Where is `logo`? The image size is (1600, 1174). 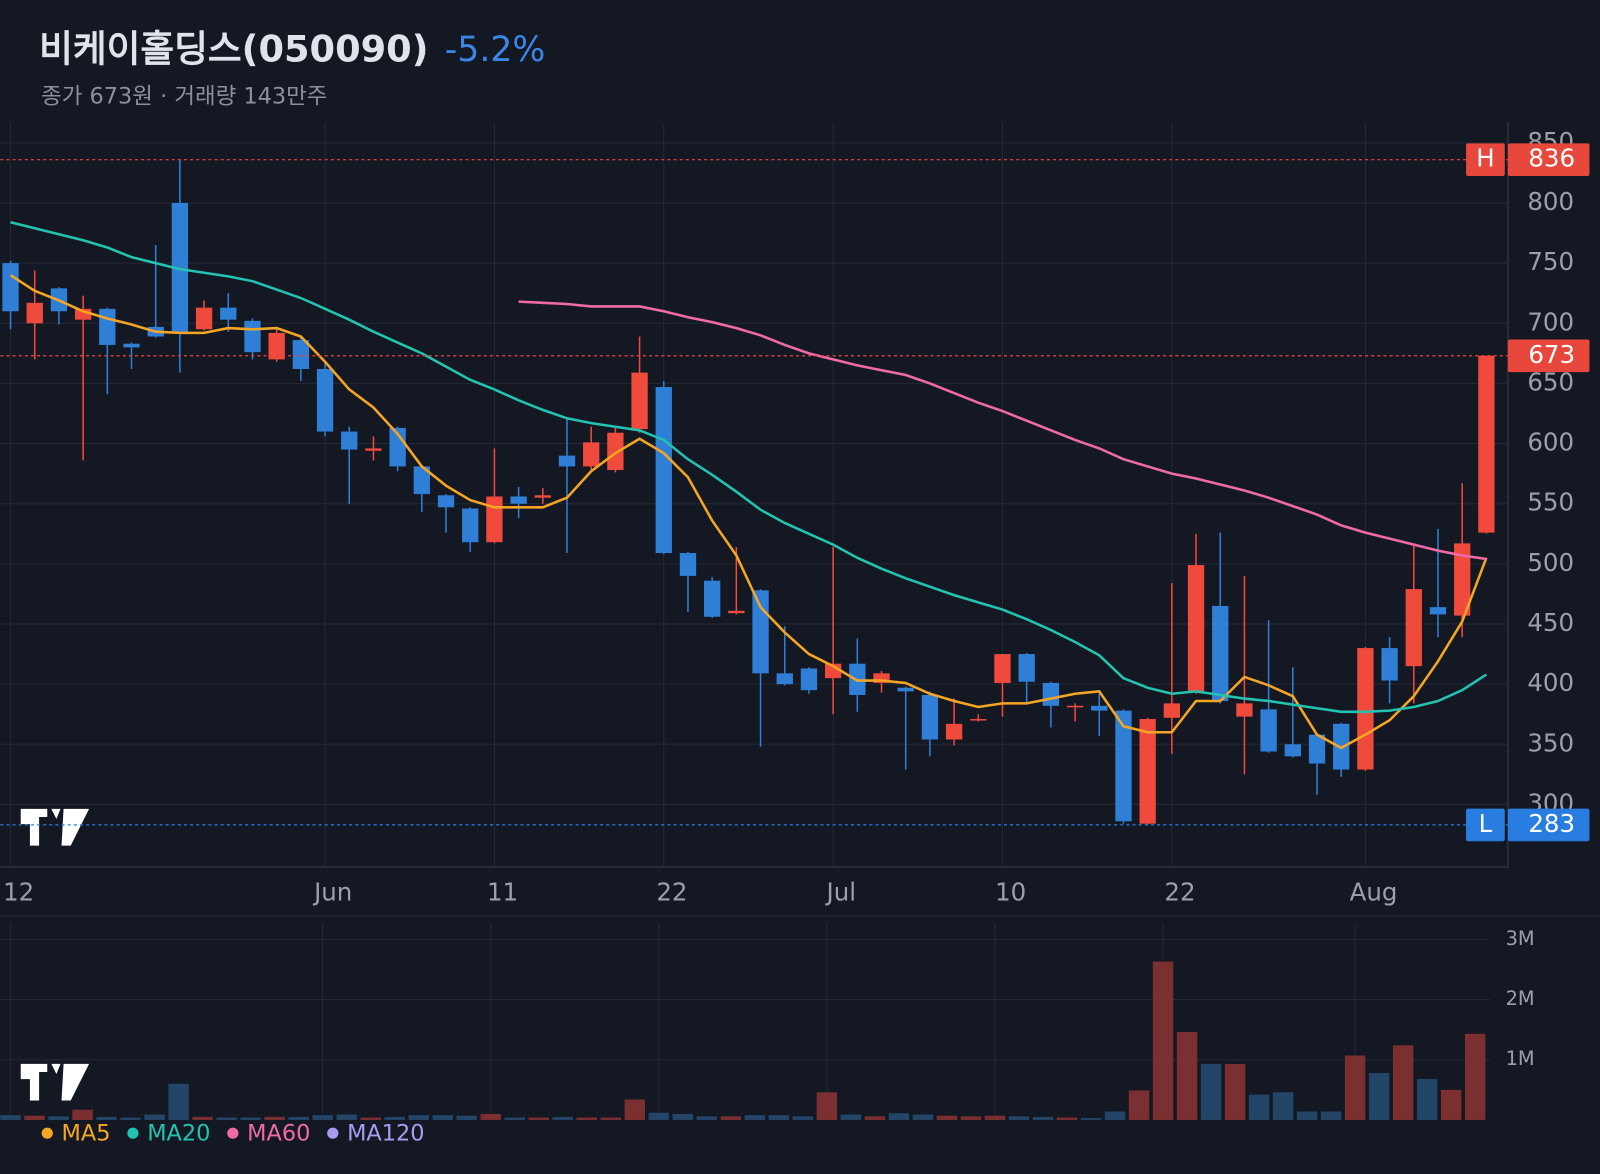
logo is located at coordinates (55, 954).